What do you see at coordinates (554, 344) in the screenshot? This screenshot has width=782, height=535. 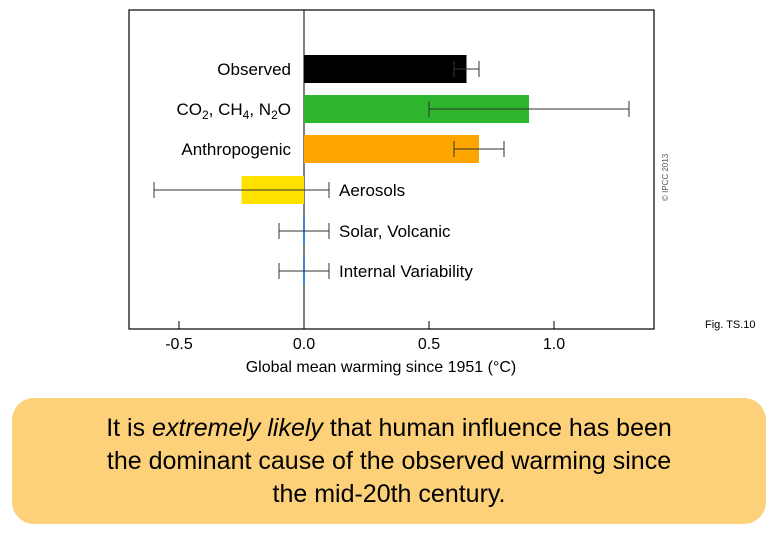 I see `x-tick-label: 1.0` at bounding box center [554, 344].